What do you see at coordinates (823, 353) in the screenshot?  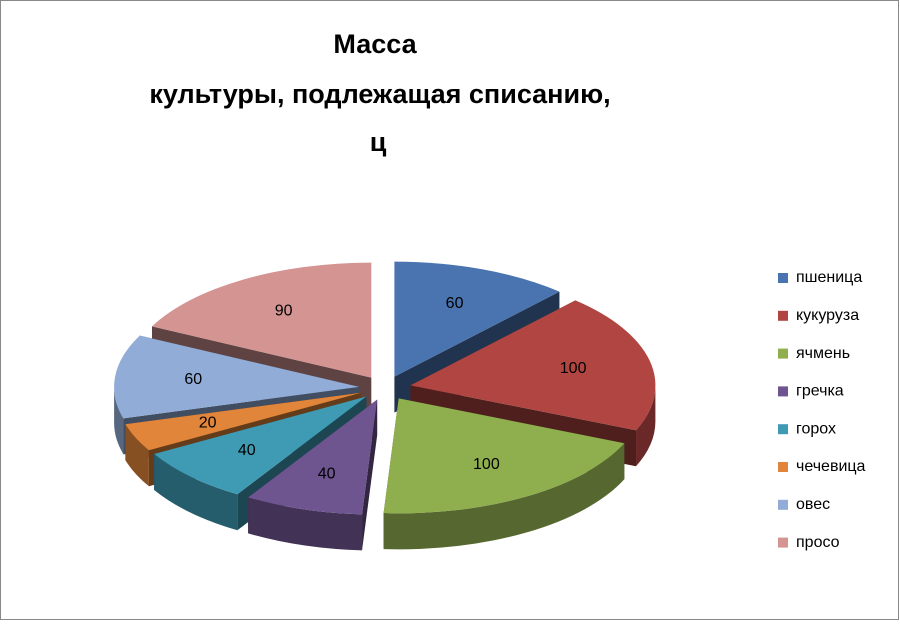 I see `legend-label: ячмень` at bounding box center [823, 353].